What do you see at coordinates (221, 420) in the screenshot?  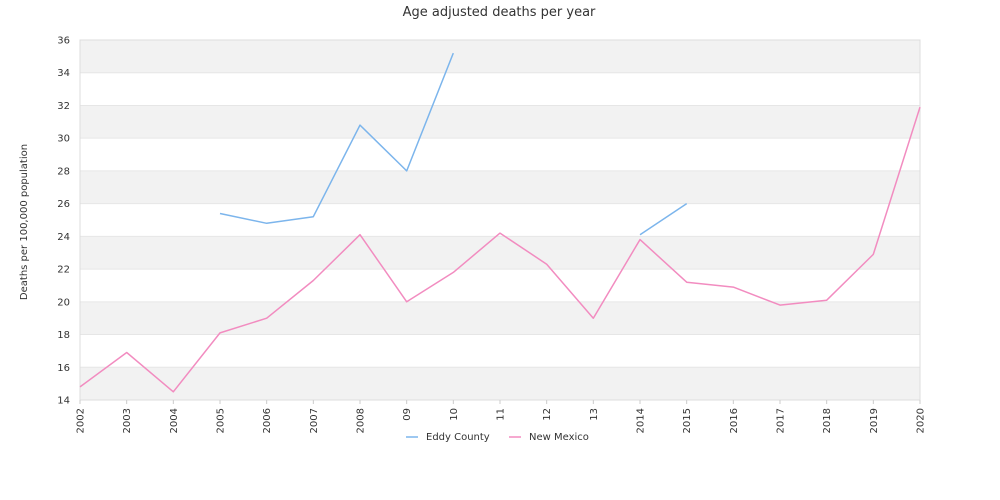 I see `x-tick-label: 2005` at bounding box center [221, 420].